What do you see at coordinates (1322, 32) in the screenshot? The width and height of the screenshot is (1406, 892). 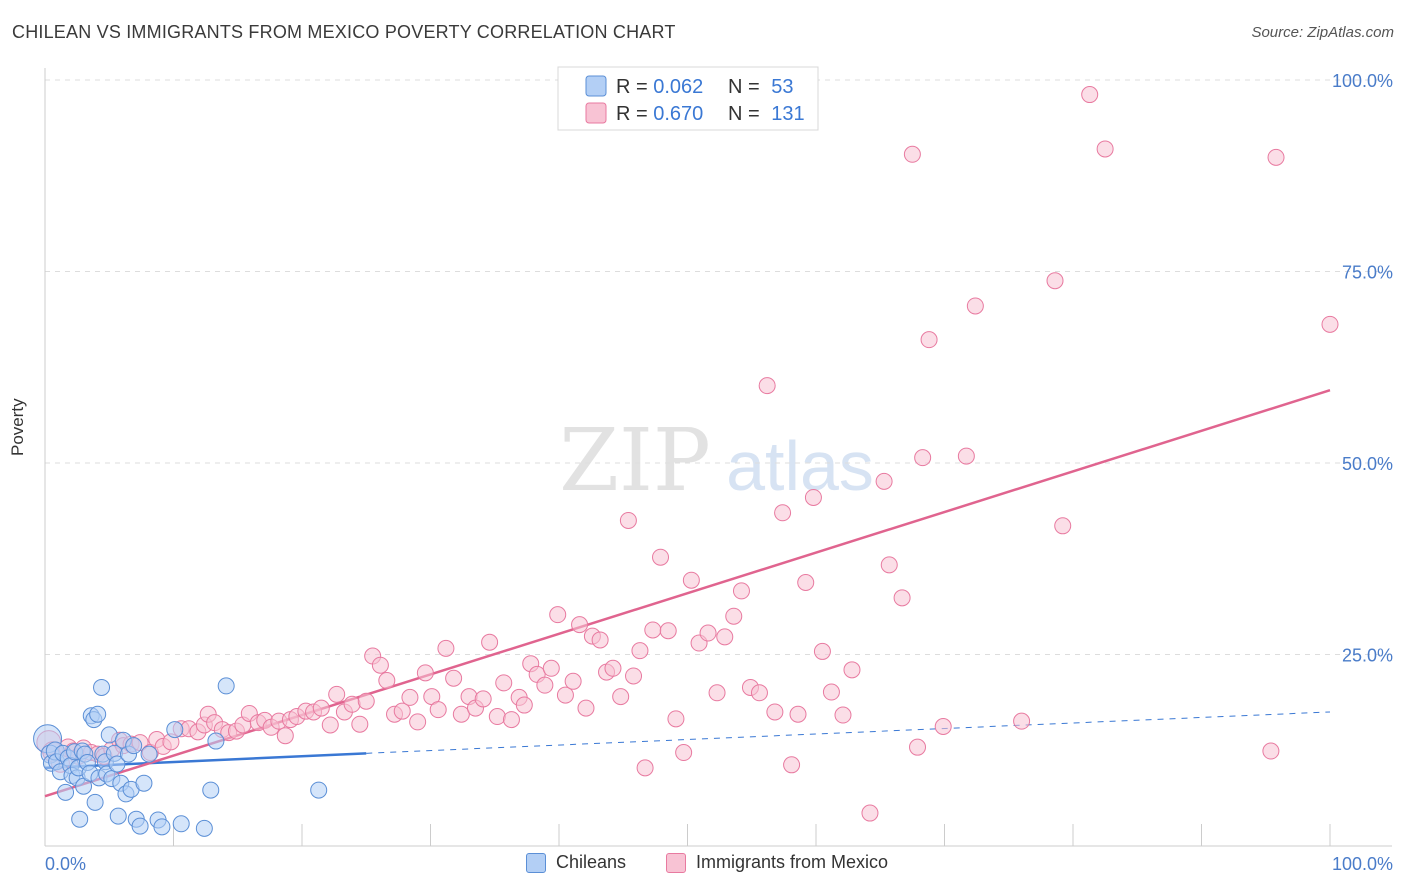 I see `source-credit: Source: ZipAtlas.com` at bounding box center [1322, 32].